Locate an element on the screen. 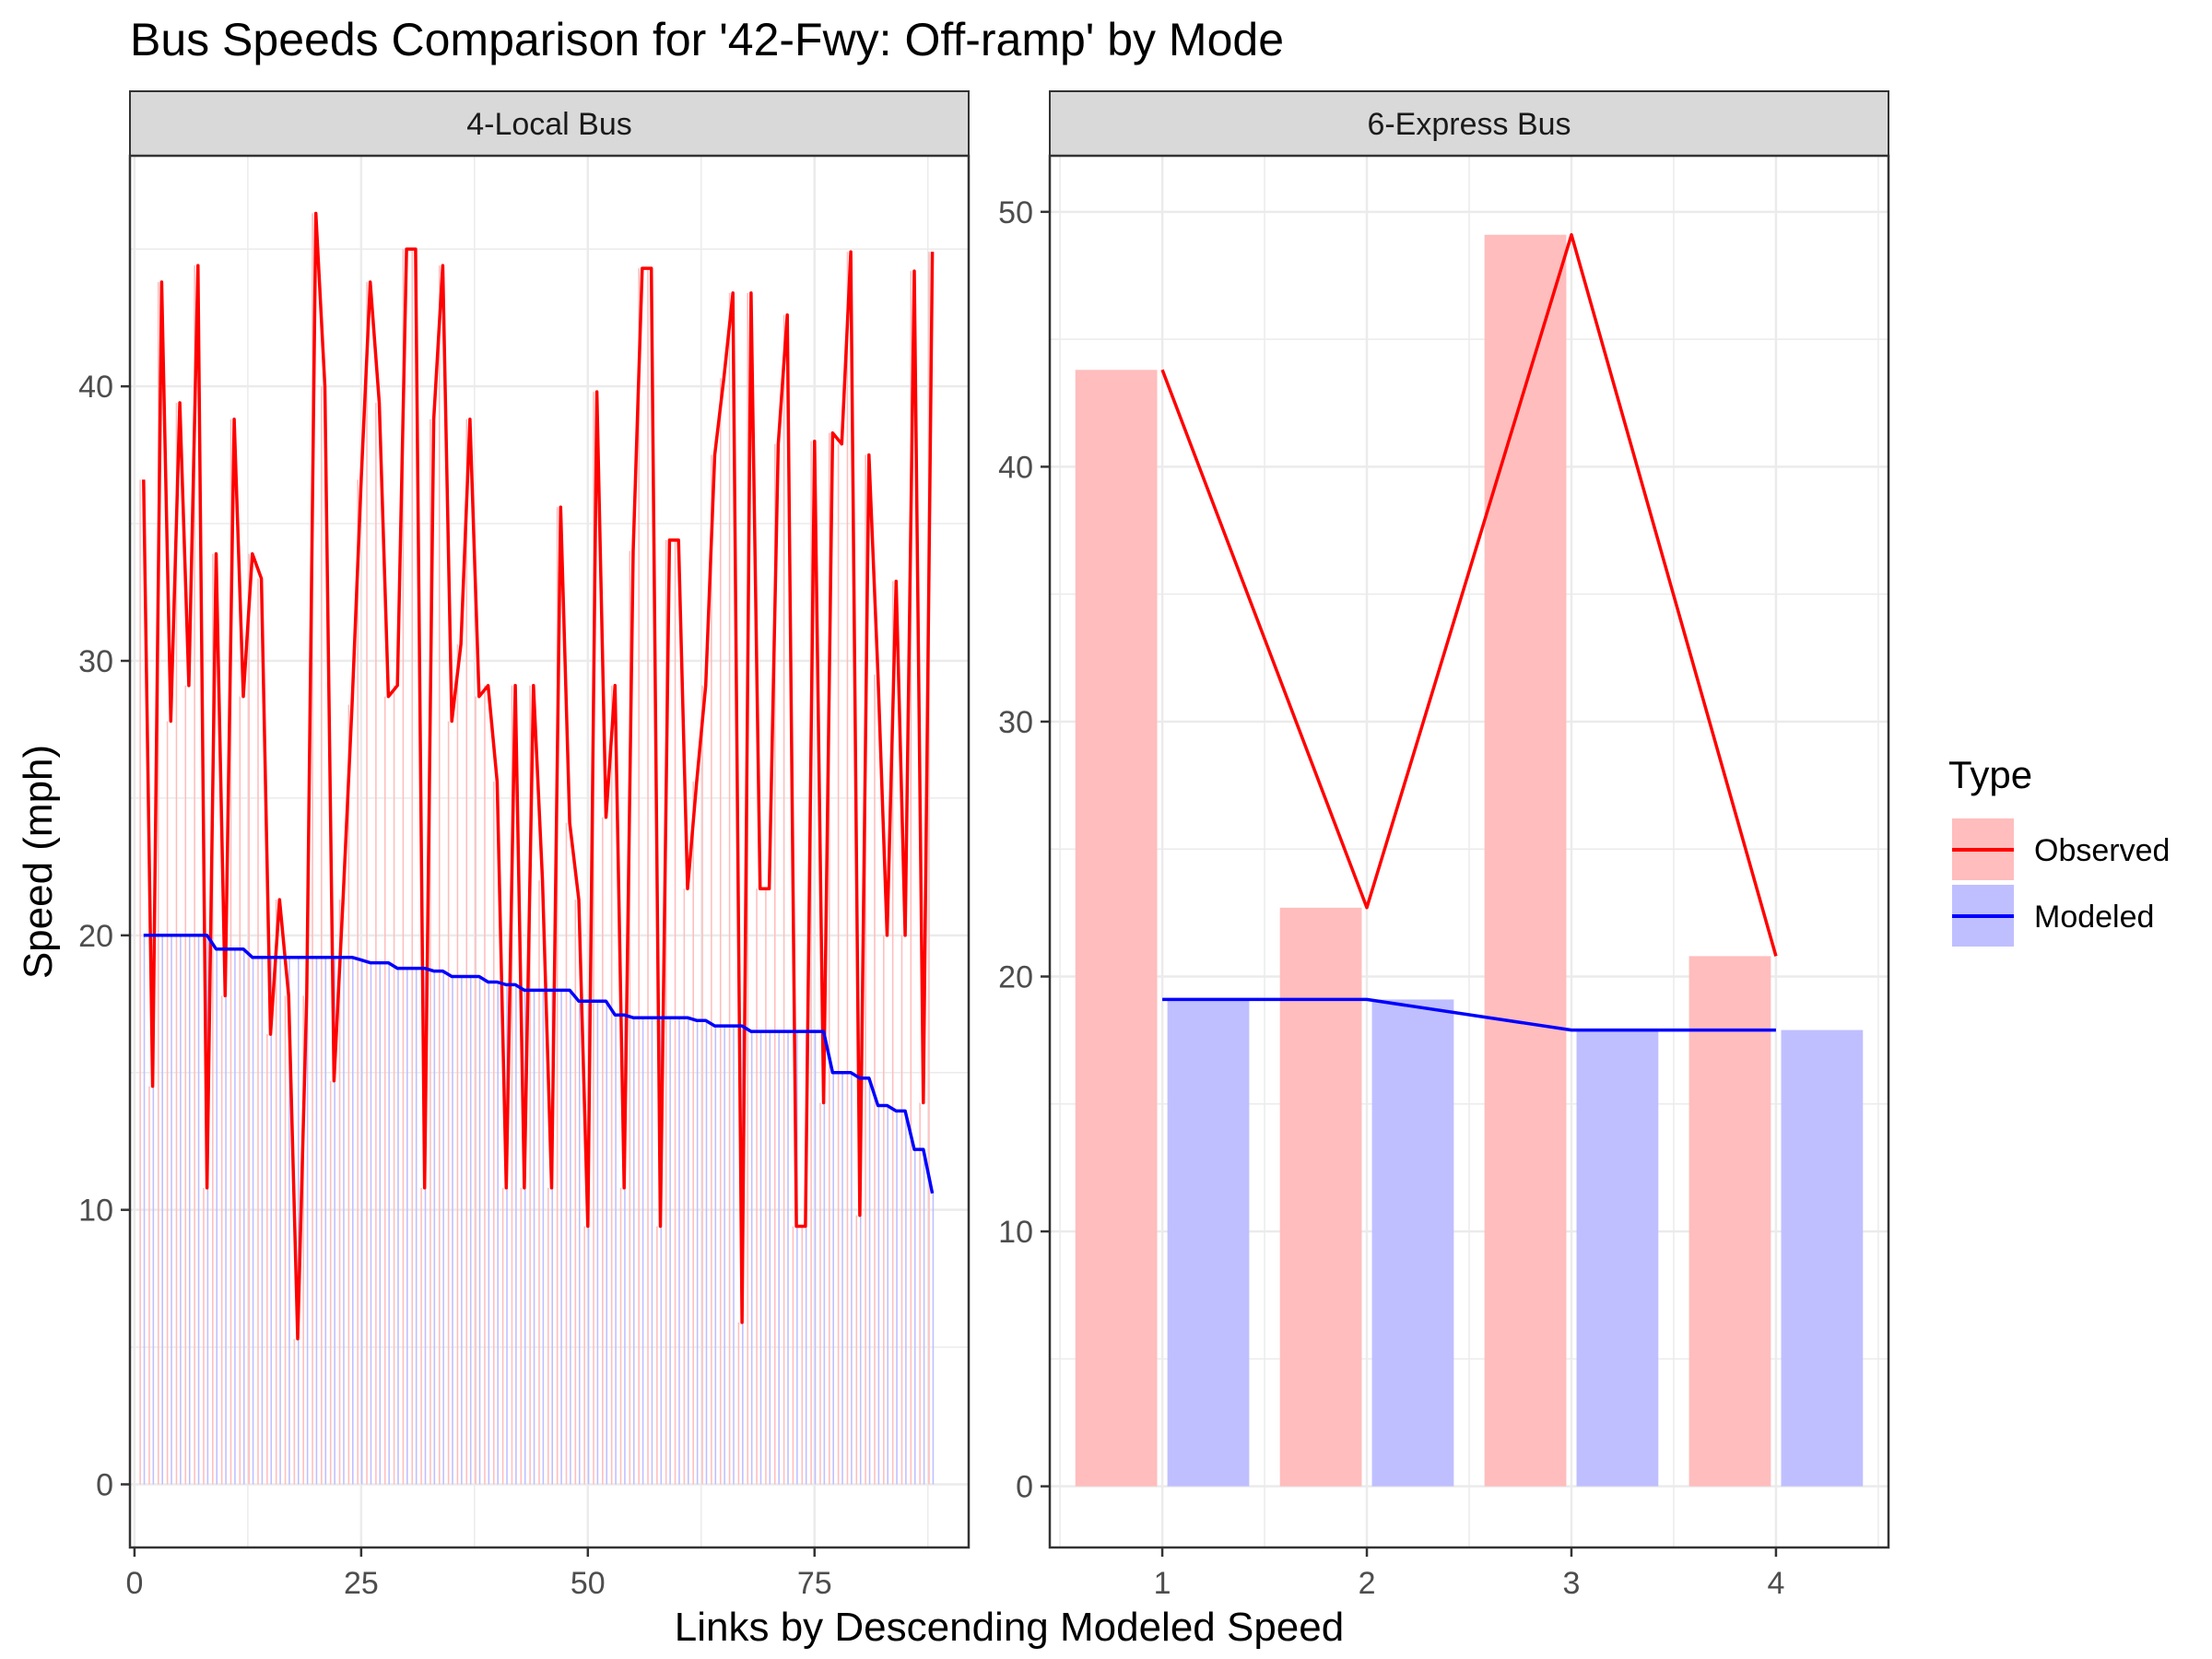  facet-strip-express-bus is located at coordinates (1469, 123).